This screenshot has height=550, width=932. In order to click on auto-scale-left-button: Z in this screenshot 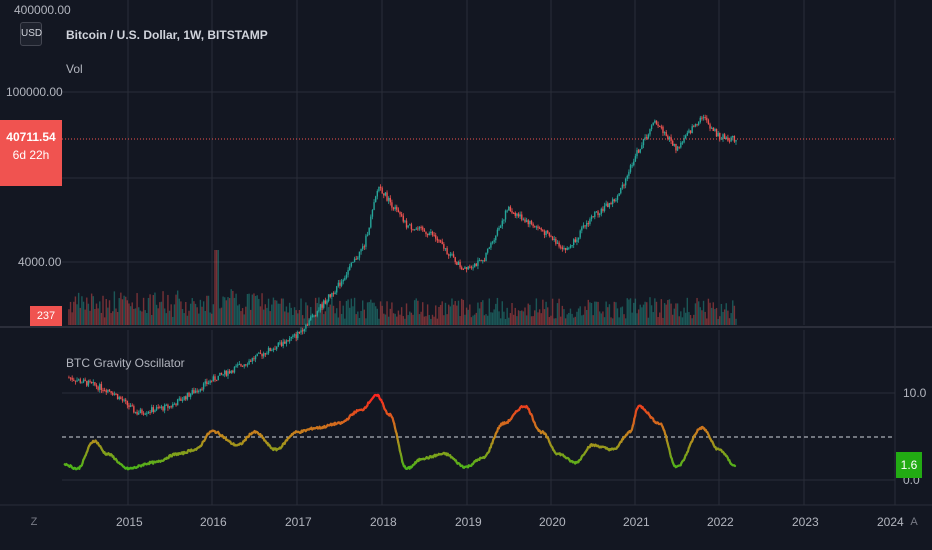, I will do `click(34, 522)`.